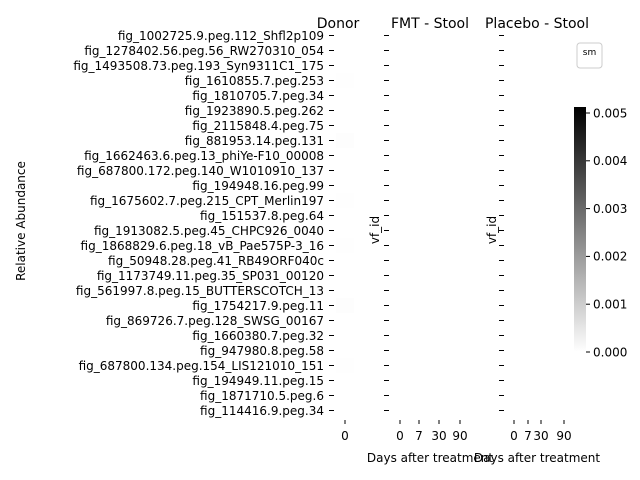 Image resolution: width=640 pixels, height=480 pixels. I want to click on colorbar-ticks: 0.000 0.001 0.002 0.003 0.004 0.005, so click(606, 232).